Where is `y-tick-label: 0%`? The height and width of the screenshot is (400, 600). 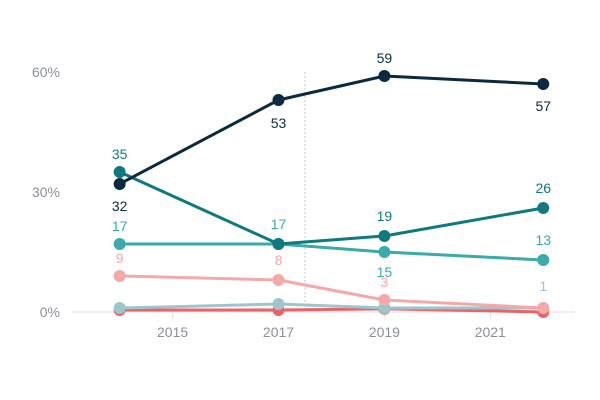 y-tick-label: 0% is located at coordinates (50, 312).